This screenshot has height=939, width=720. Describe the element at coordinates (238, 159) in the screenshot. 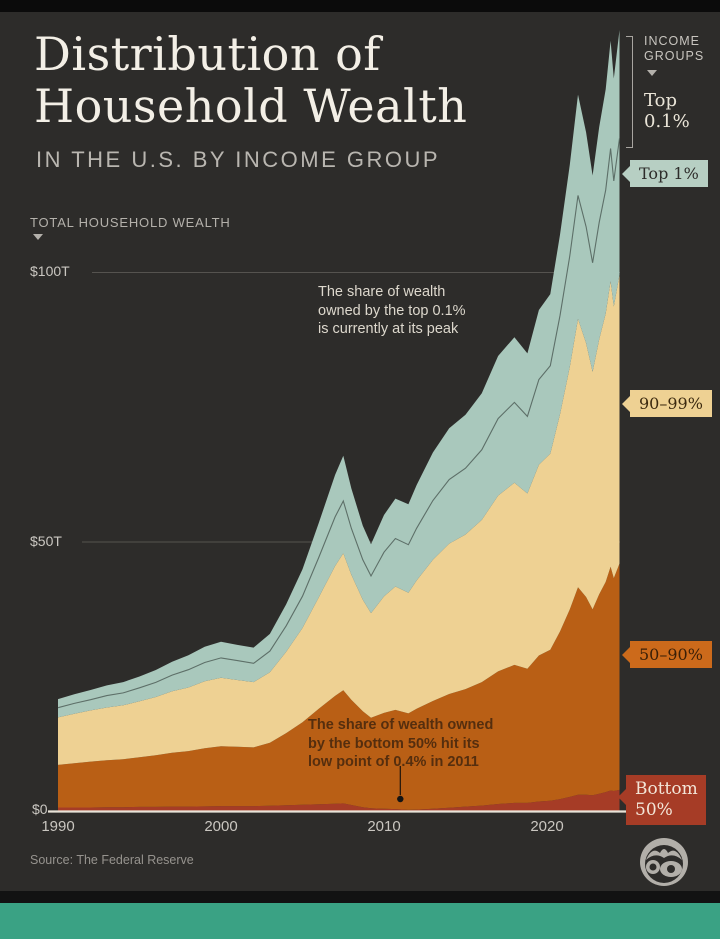

I see `page-subtitle: IN THE U.S. BY INCOME GROUP` at that location.